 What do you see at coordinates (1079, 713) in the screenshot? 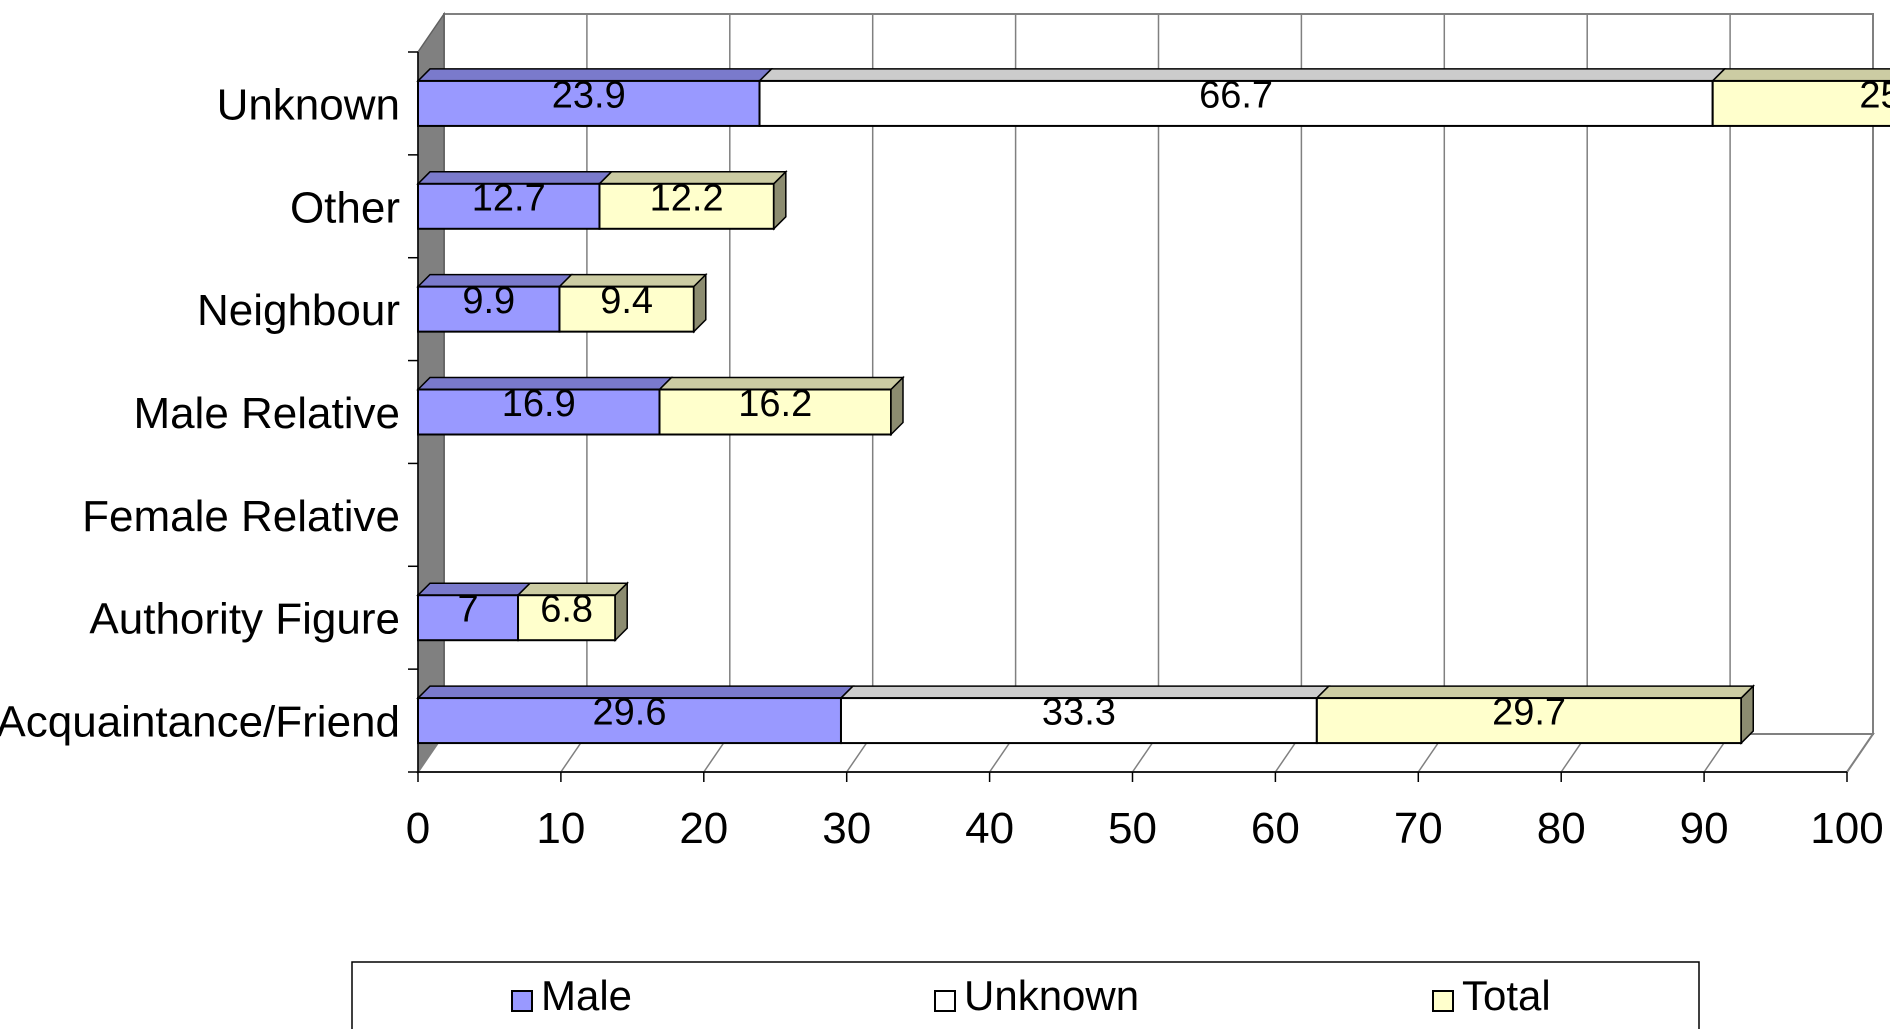
I see `data-label: 33.3` at bounding box center [1079, 713].